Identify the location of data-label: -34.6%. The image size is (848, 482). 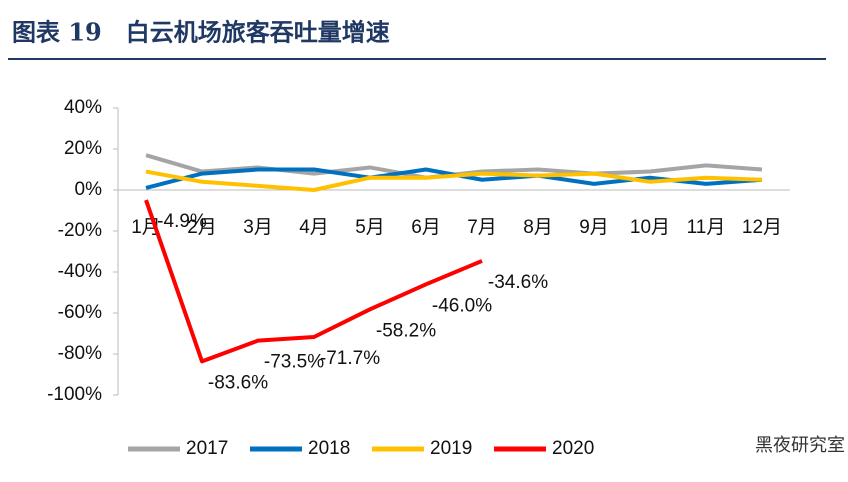
(518, 282).